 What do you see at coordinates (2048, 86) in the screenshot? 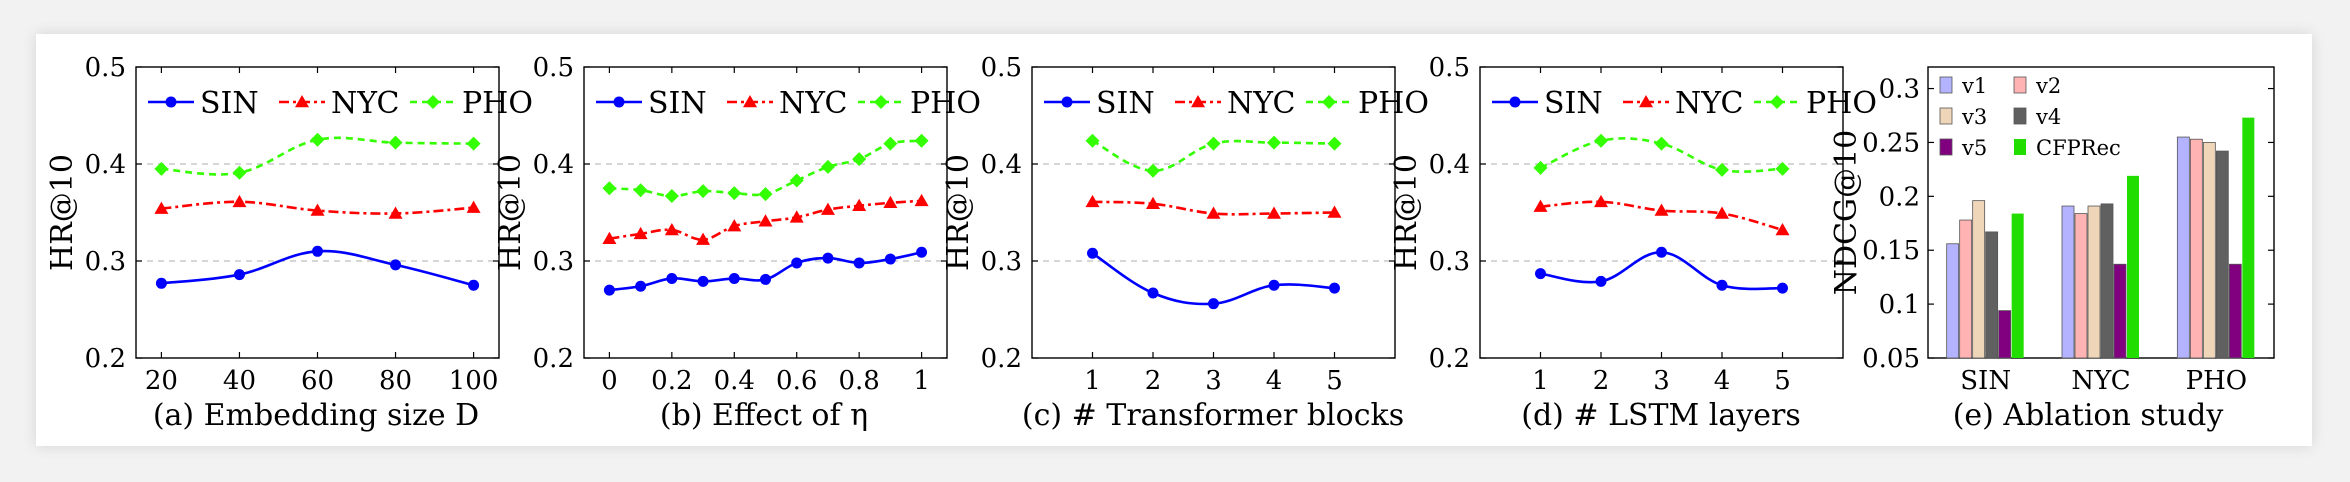
I see `legend-label-v2: v2` at bounding box center [2048, 86].